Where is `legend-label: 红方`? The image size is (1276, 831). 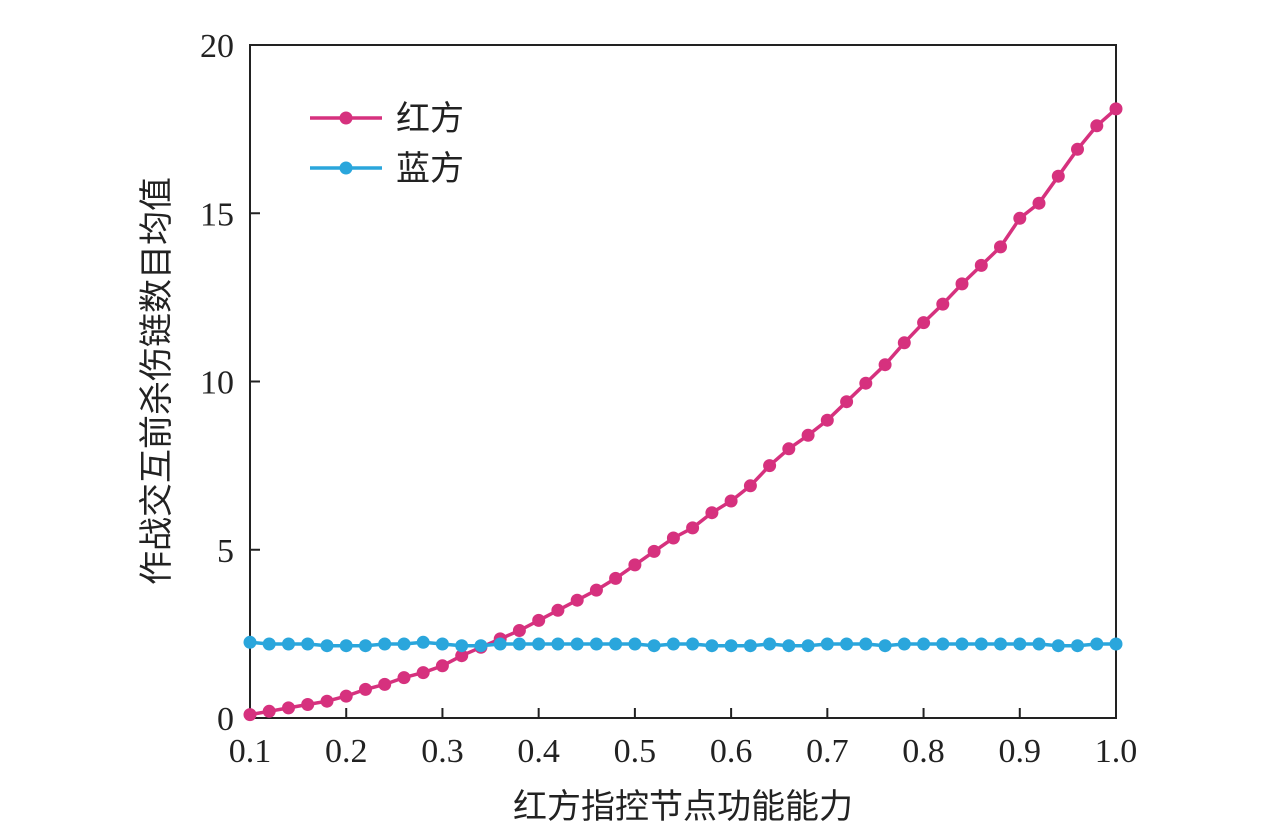
legend-label: 红方 is located at coordinates (430, 119).